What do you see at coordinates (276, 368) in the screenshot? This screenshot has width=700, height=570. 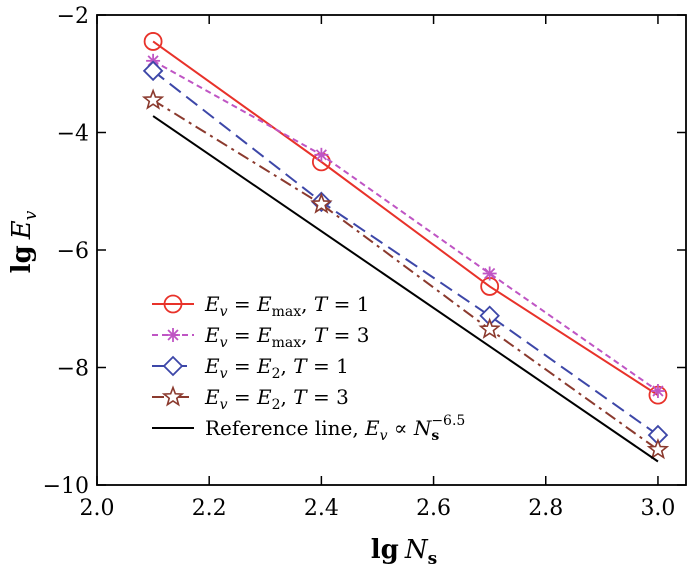 I see `legend-label: Ev = E2, T = 1` at bounding box center [276, 368].